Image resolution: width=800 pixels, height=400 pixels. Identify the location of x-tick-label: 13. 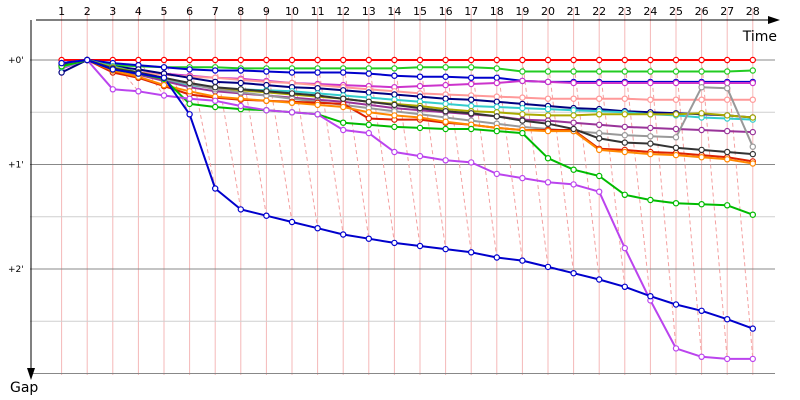
(369, 11).